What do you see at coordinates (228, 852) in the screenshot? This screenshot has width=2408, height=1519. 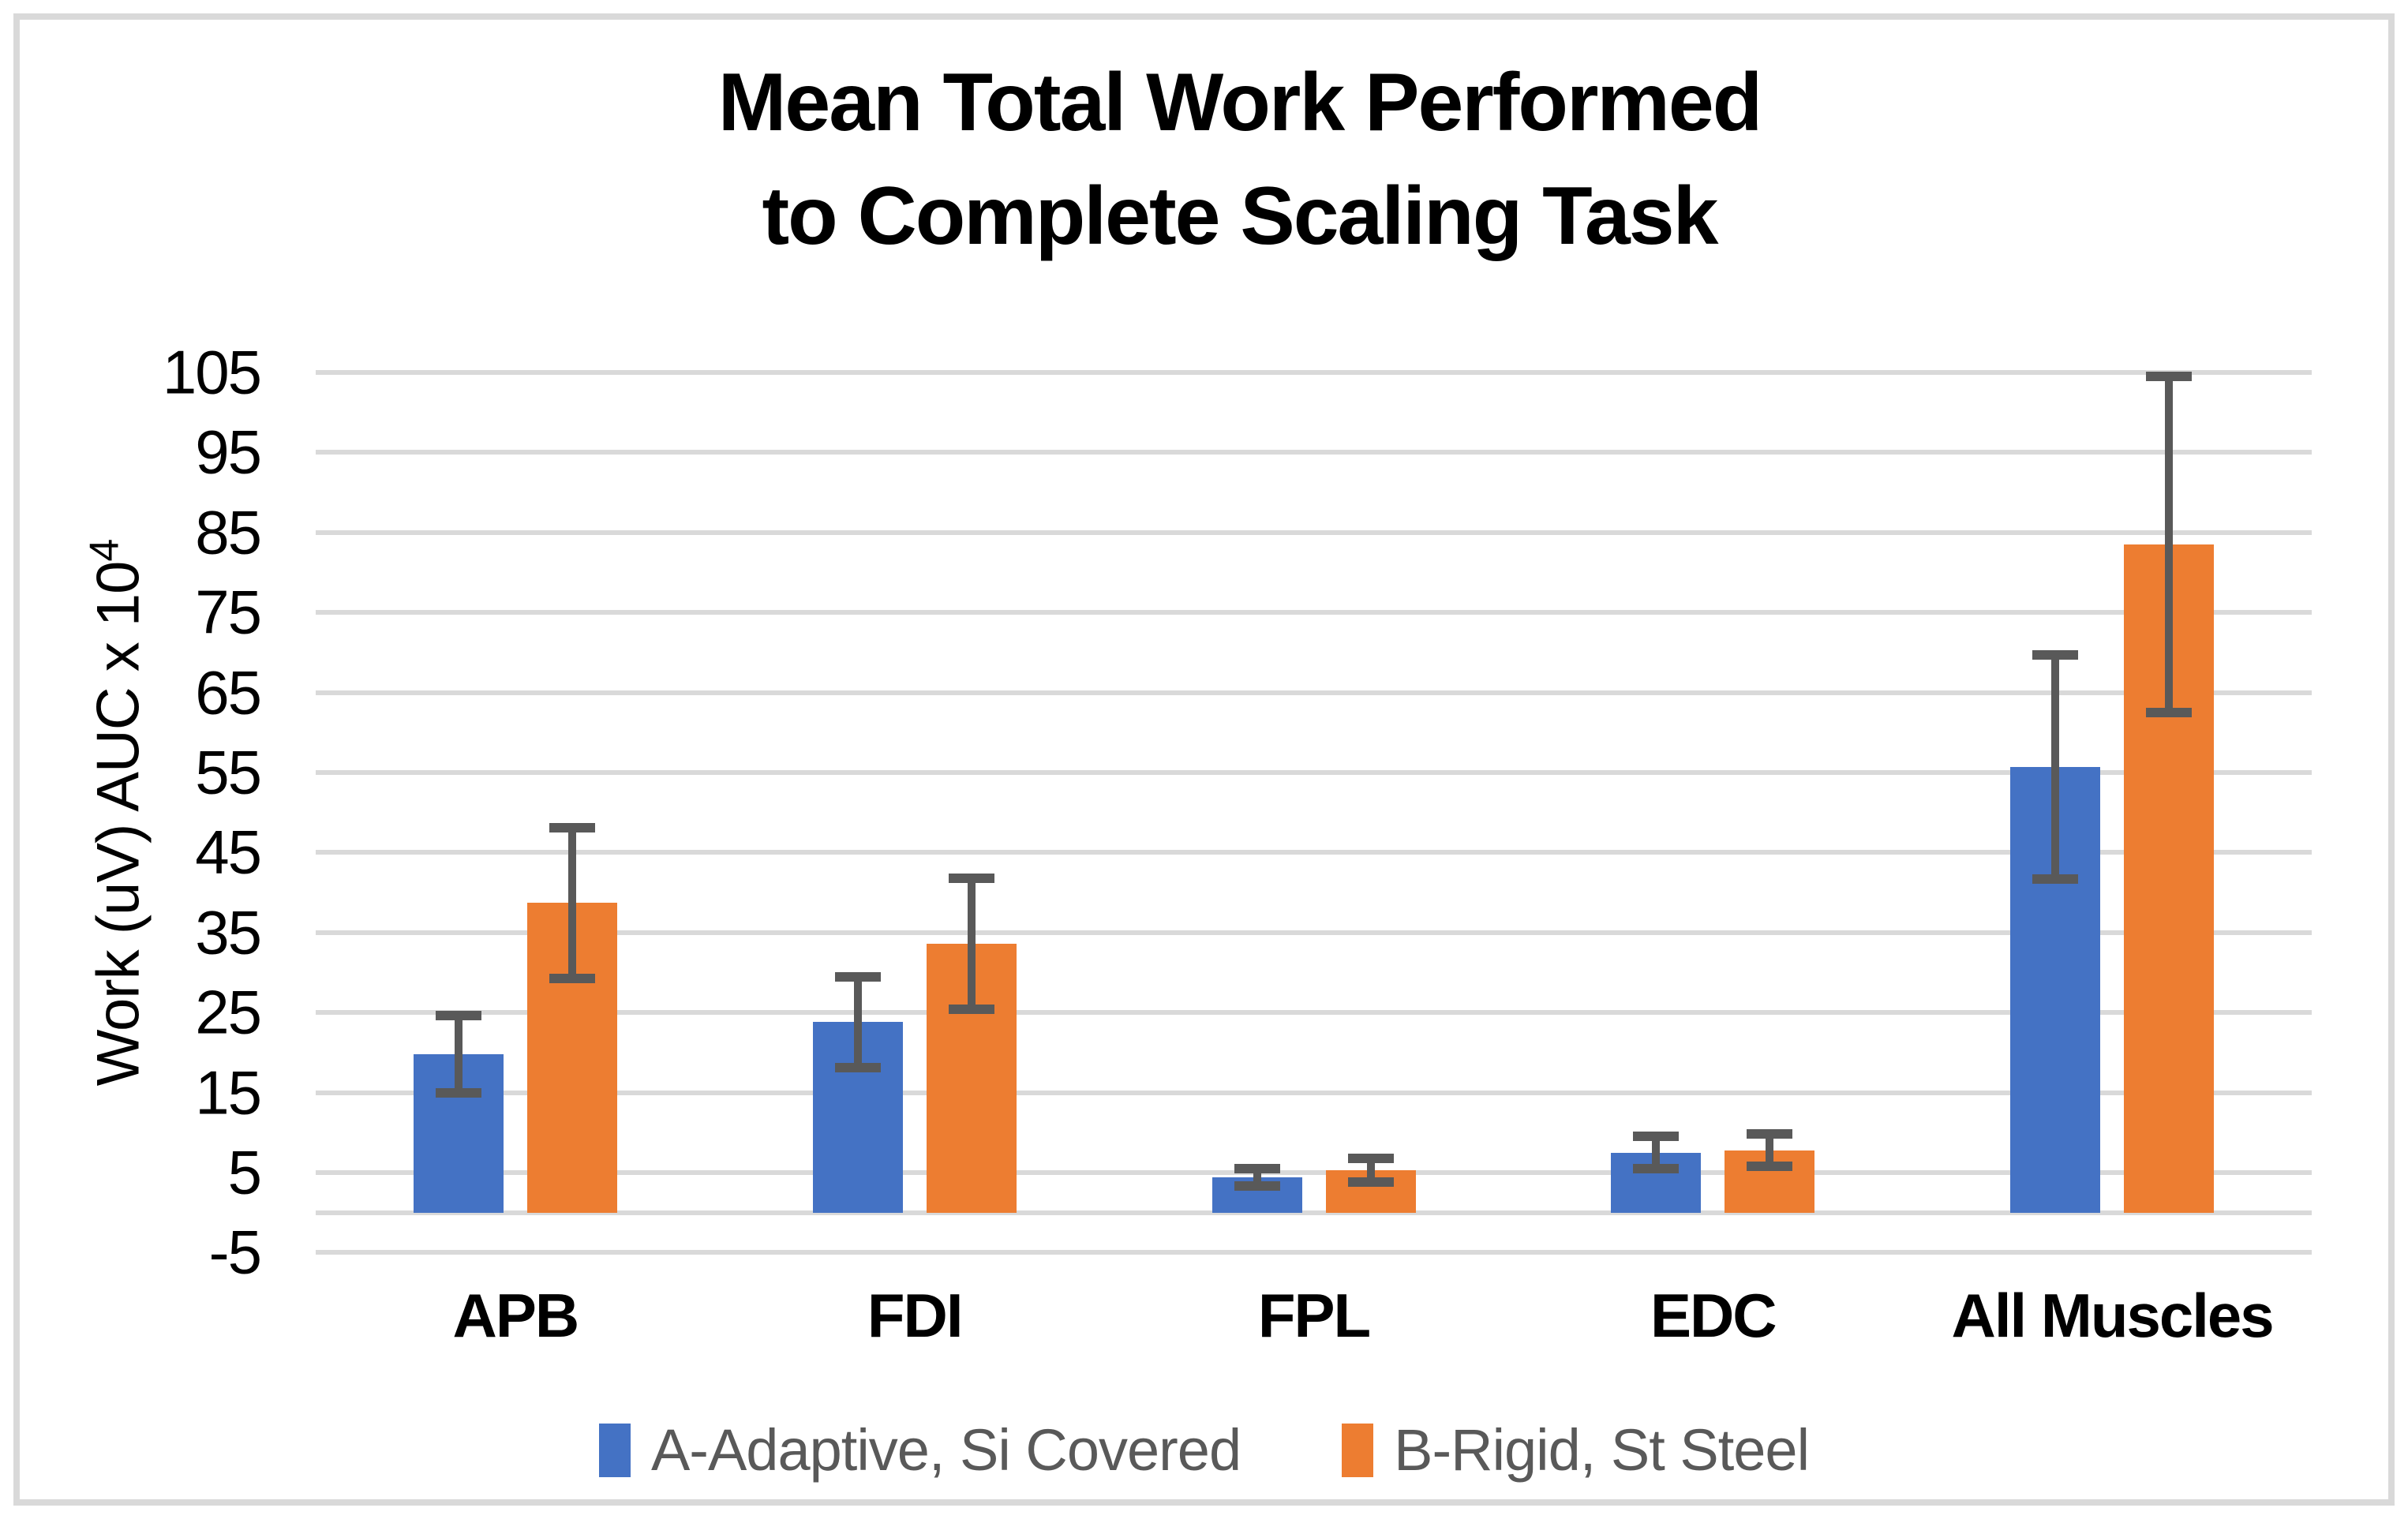 I see `y-tick-label: 45` at bounding box center [228, 852].